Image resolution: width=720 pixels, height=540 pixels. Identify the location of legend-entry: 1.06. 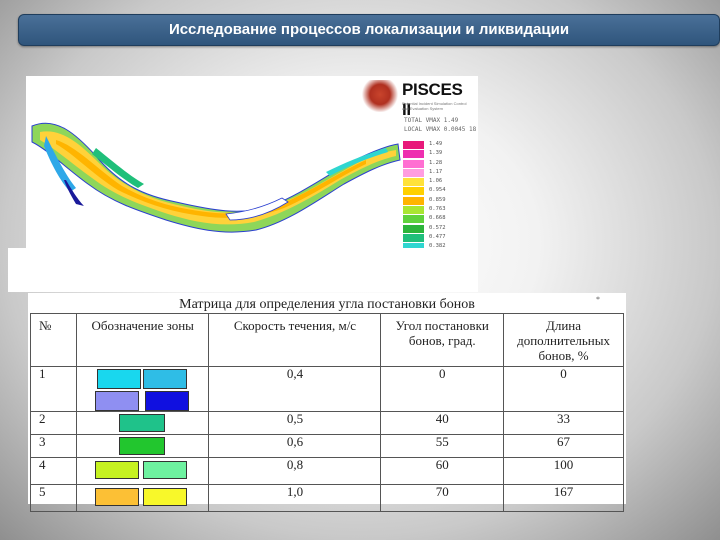
(439, 182).